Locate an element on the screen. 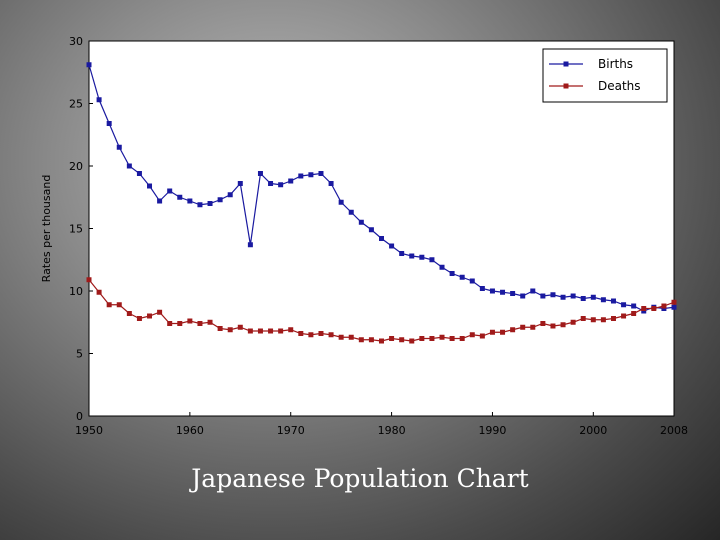  y-tick-label: 20 is located at coordinates (76, 166).